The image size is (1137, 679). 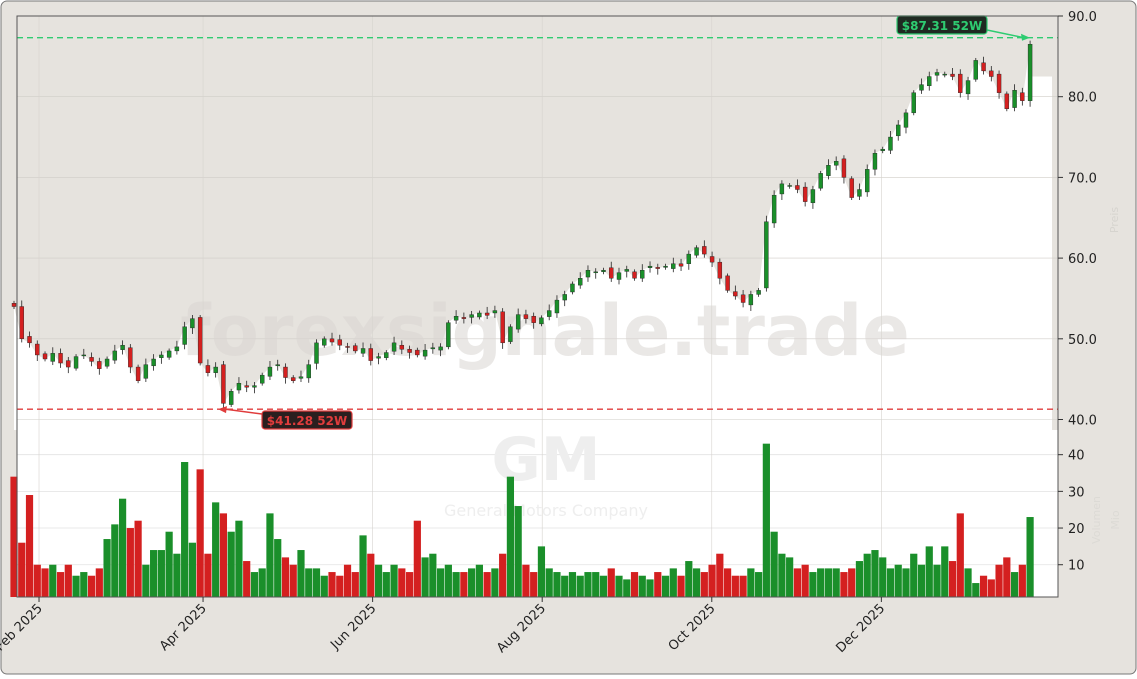 I want to click on volume-axis-label: Volumen, so click(x=1096, y=520).